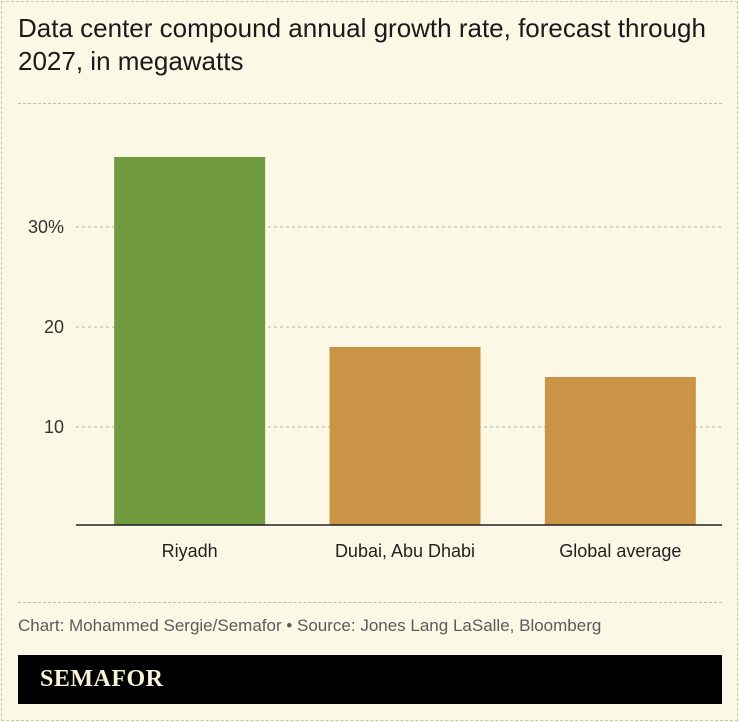 This screenshot has height=722, width=739. I want to click on y-tick-label: 20, so click(54, 327).